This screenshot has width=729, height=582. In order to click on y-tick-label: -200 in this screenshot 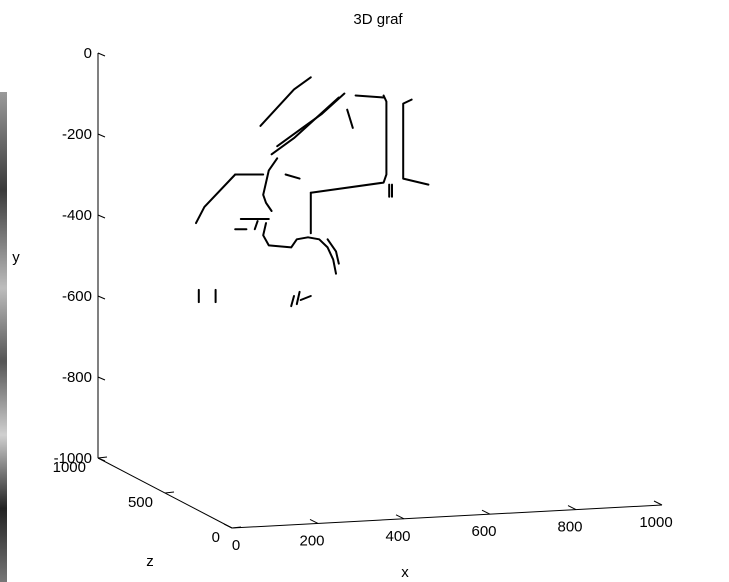, I will do `click(77, 134)`.